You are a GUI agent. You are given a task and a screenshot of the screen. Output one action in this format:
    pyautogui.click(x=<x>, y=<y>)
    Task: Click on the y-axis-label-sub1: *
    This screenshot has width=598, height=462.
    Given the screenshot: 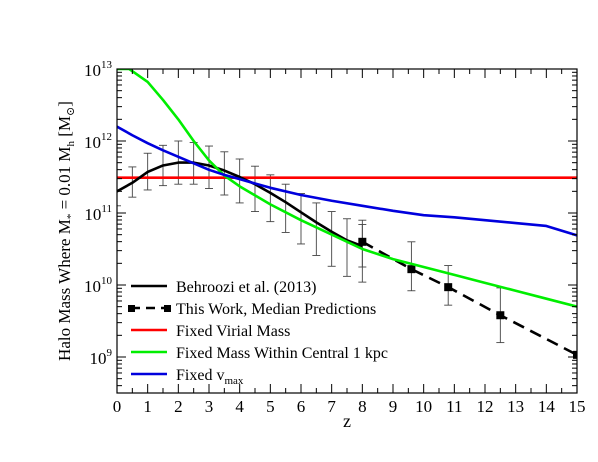 What is the action you would take?
    pyautogui.click(x=71, y=217)
    